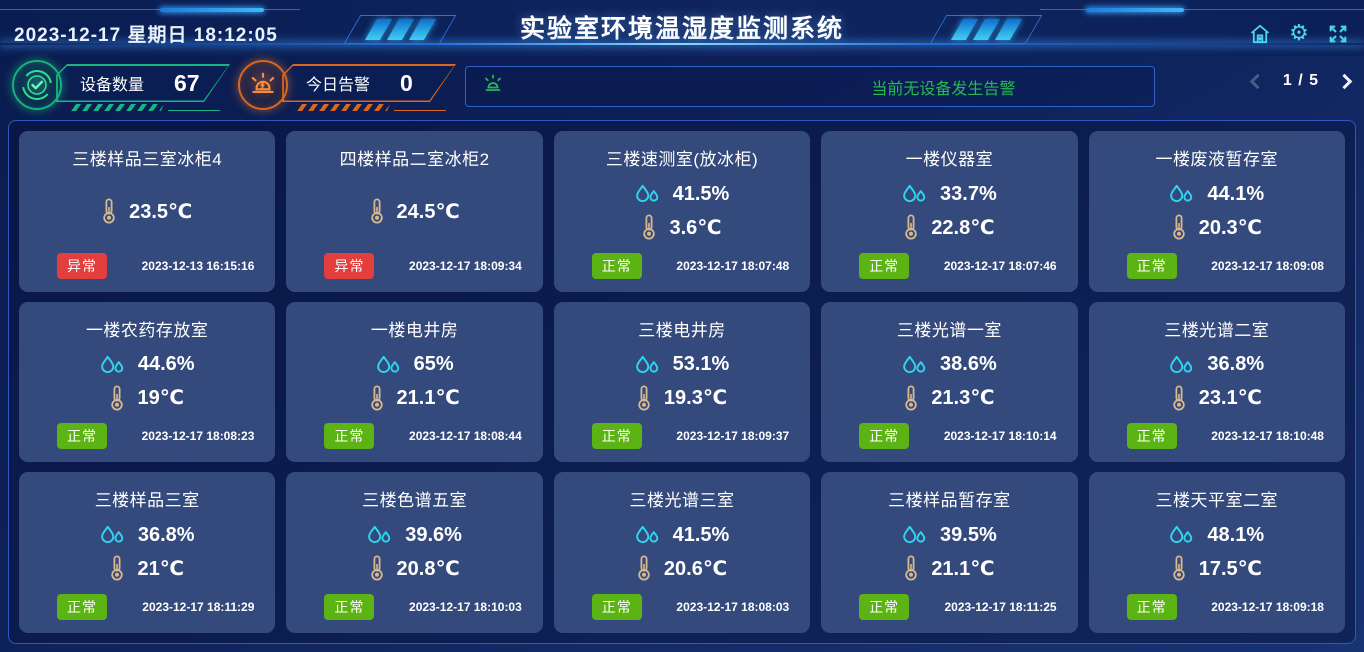  I want to click on temperature-metric: 23.1℃, so click(1217, 398).